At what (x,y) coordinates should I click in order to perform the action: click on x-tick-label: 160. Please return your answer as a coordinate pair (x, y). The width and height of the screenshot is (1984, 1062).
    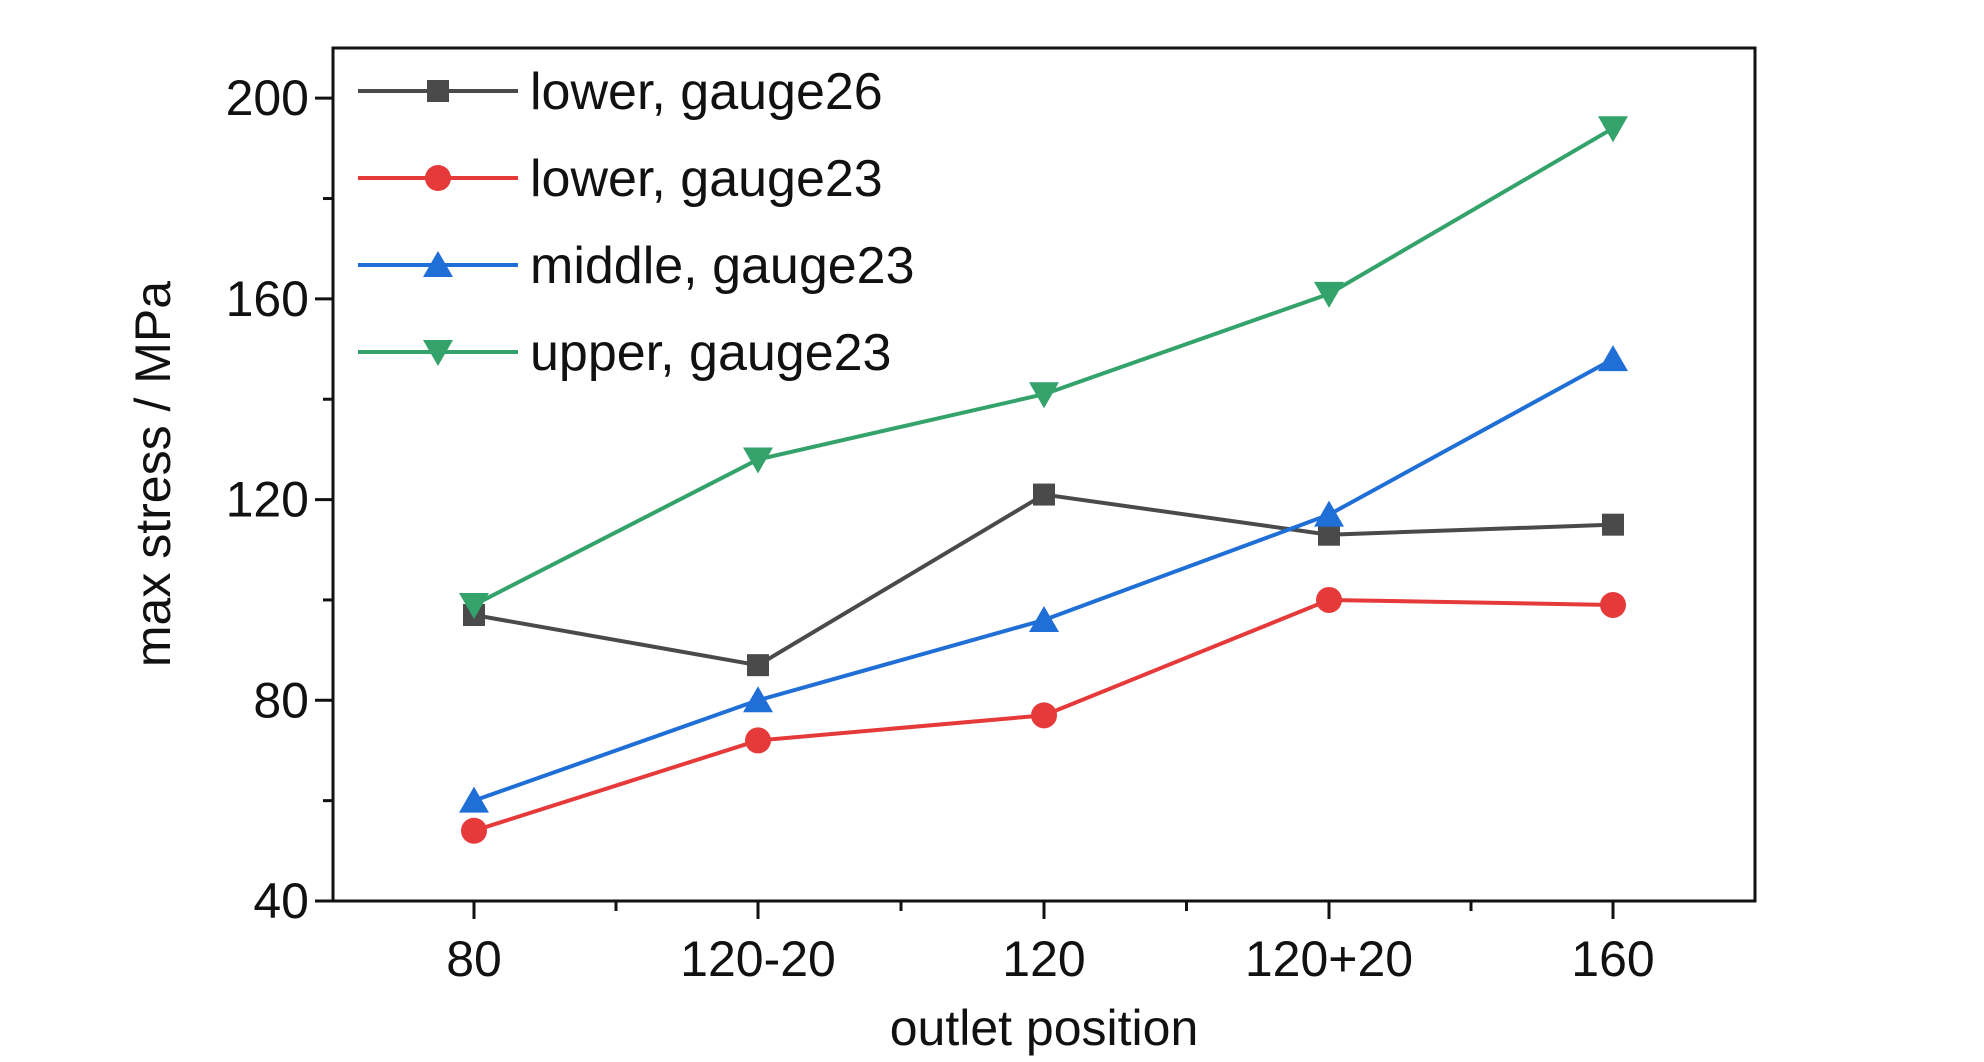
    Looking at the image, I should click on (1612, 959).